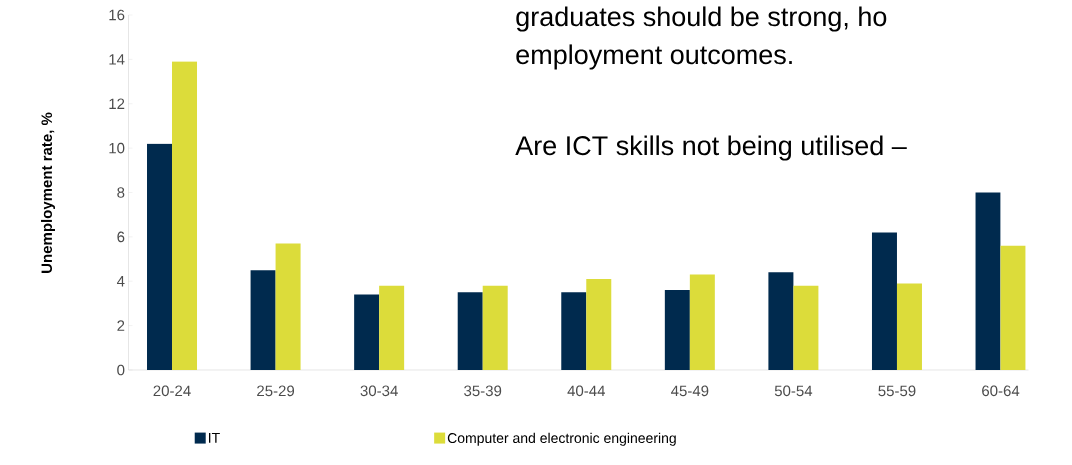 The image size is (1072, 465). Describe the element at coordinates (121, 237) in the screenshot. I see `y-tick-label: 6` at that location.